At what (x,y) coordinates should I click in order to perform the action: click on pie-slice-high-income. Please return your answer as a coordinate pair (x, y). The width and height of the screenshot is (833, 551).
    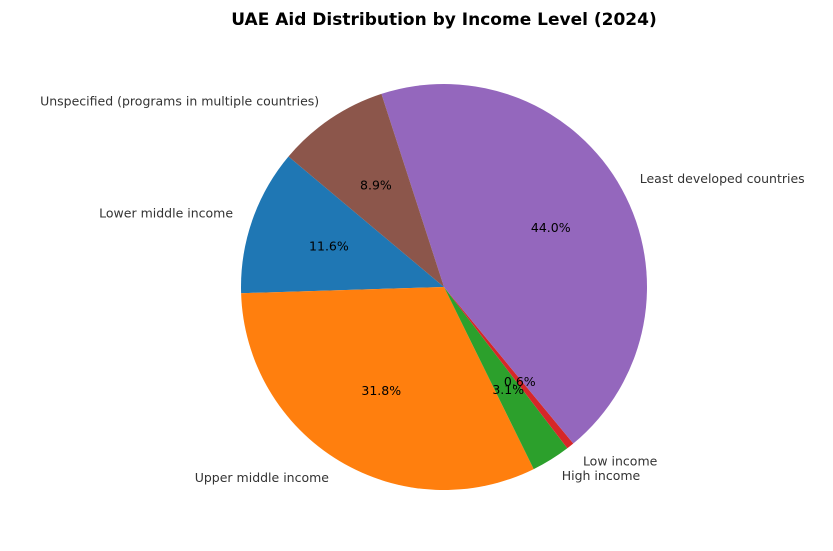
    Looking at the image, I should click on (506, 378).